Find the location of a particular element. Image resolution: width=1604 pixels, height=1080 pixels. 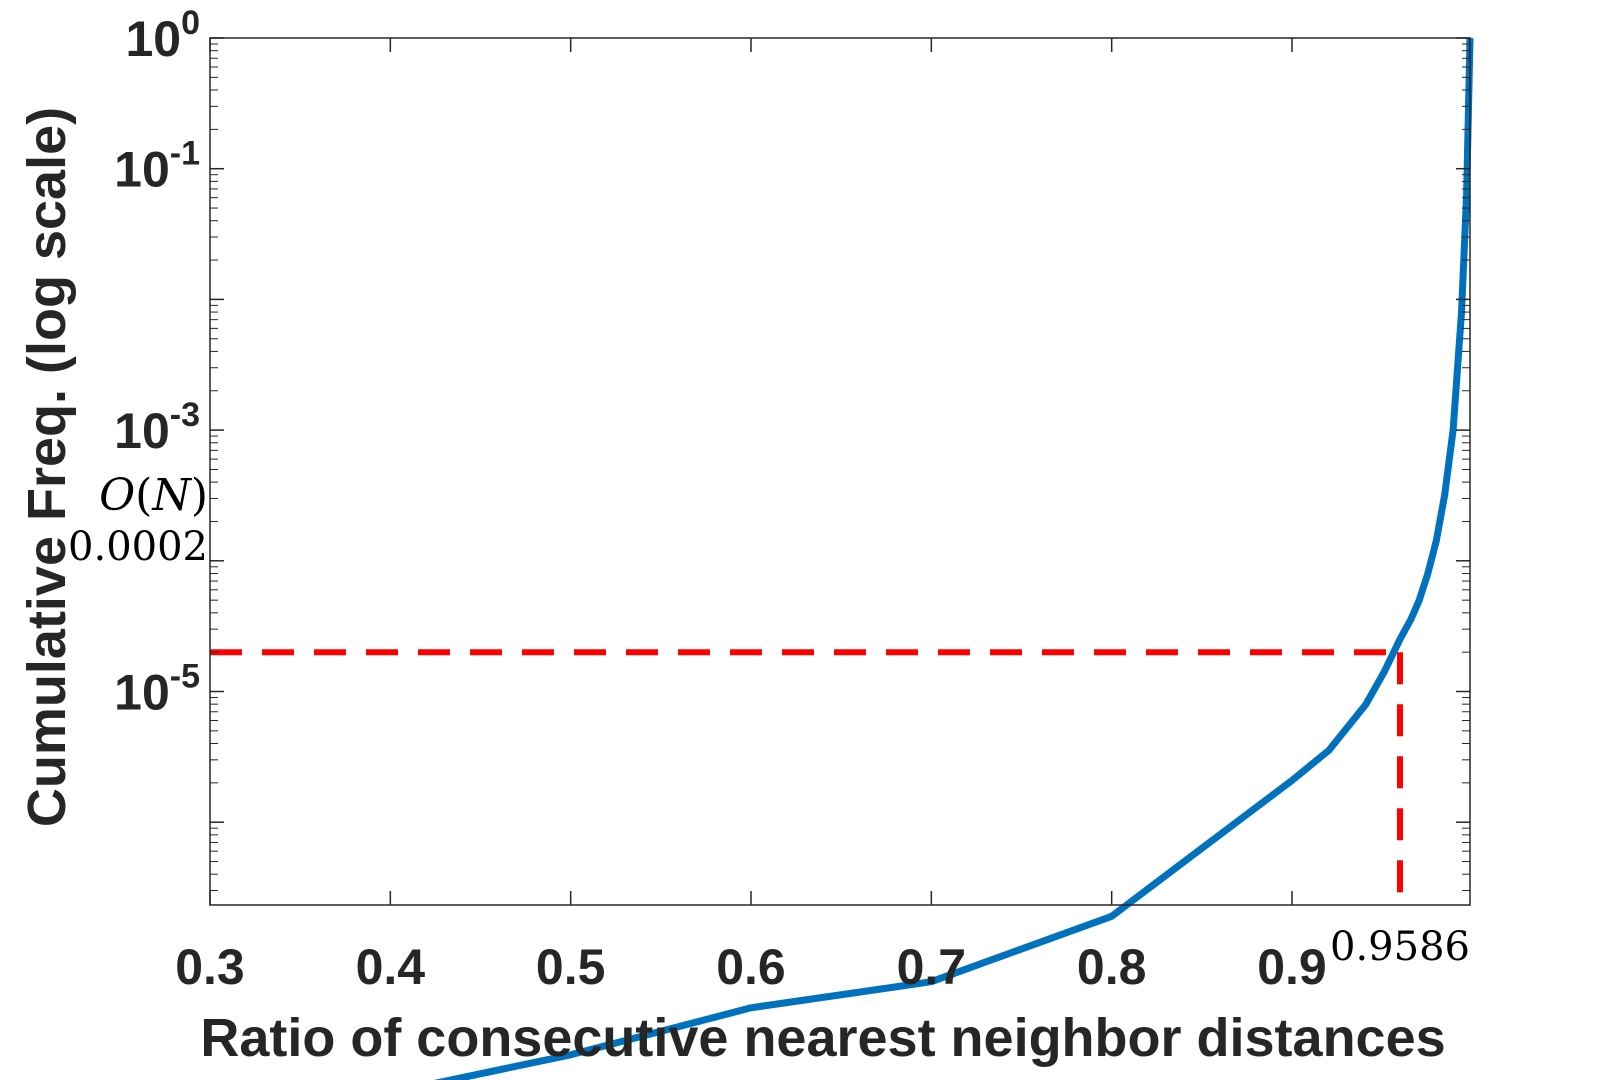

x-tick-label: 0.8 is located at coordinates (1112, 967).